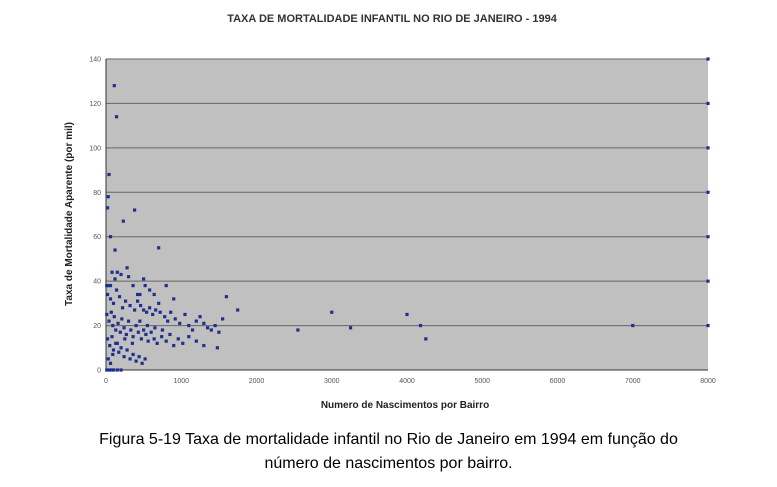 The height and width of the screenshot is (487, 777). Describe the element at coordinates (257, 381) in the screenshot. I see `x-tick-label: 2000` at that location.